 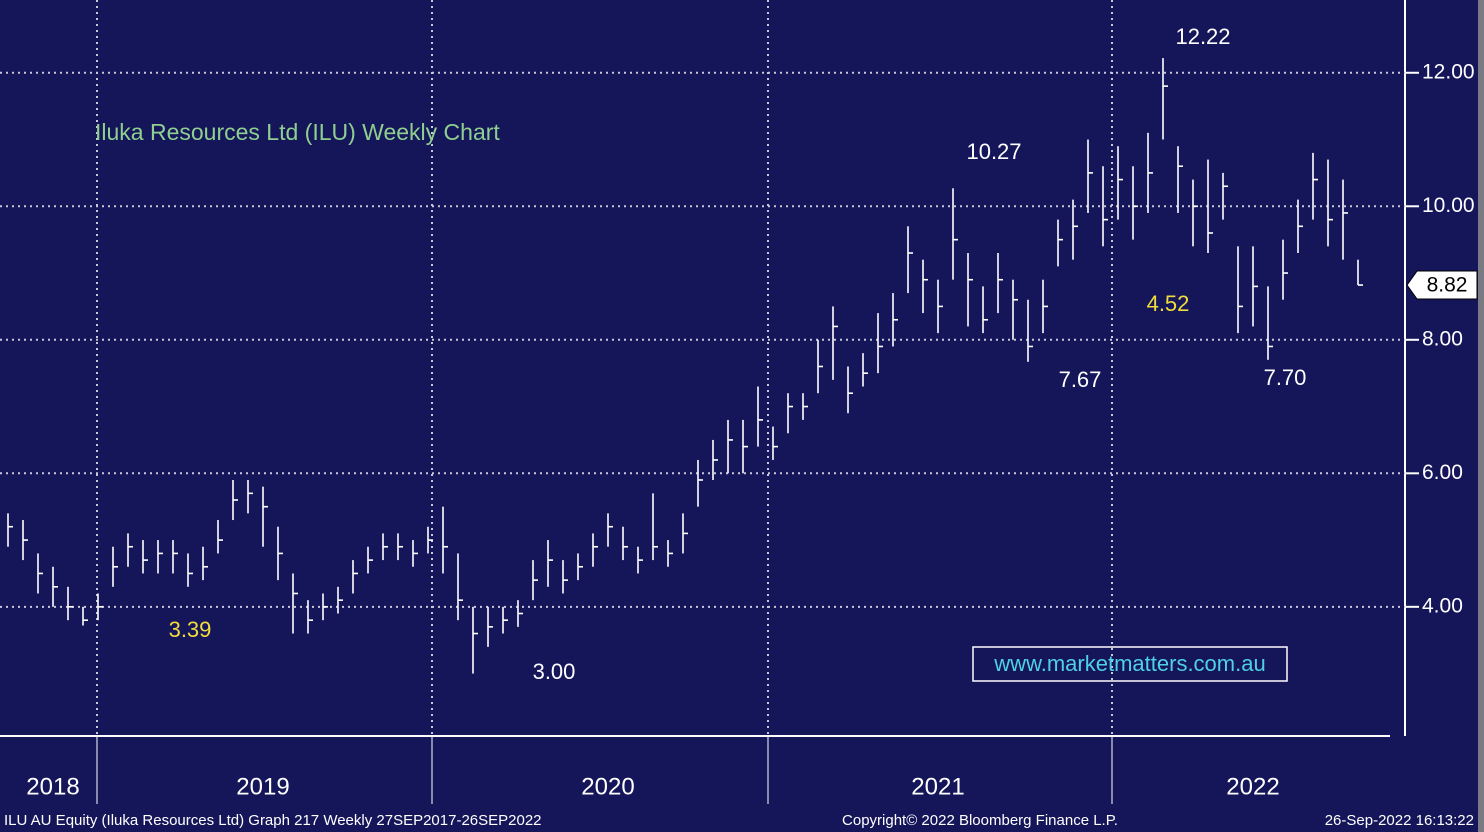 What do you see at coordinates (993, 151) in the screenshot?
I see `annotation: 10.27` at bounding box center [993, 151].